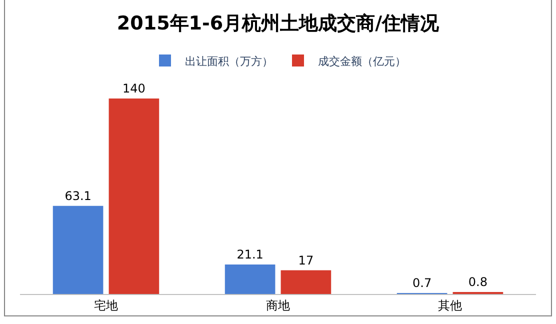  Describe the element at coordinates (450, 305) in the screenshot. I see `x-tick-label: 其他` at that location.